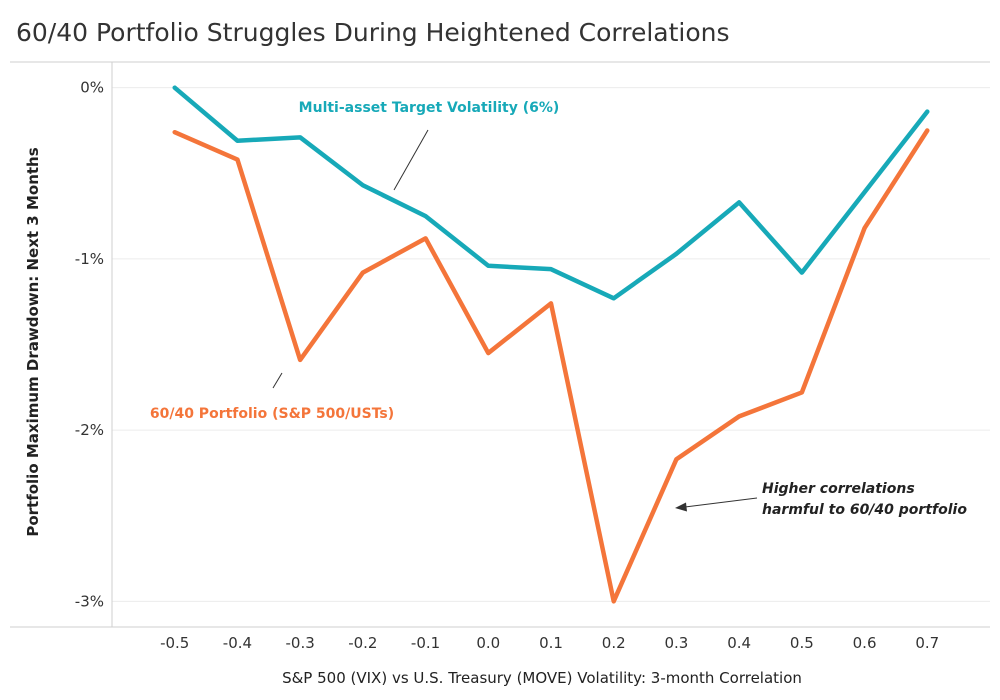  I want to click on x-tick-label: 0.7, so click(927, 643).